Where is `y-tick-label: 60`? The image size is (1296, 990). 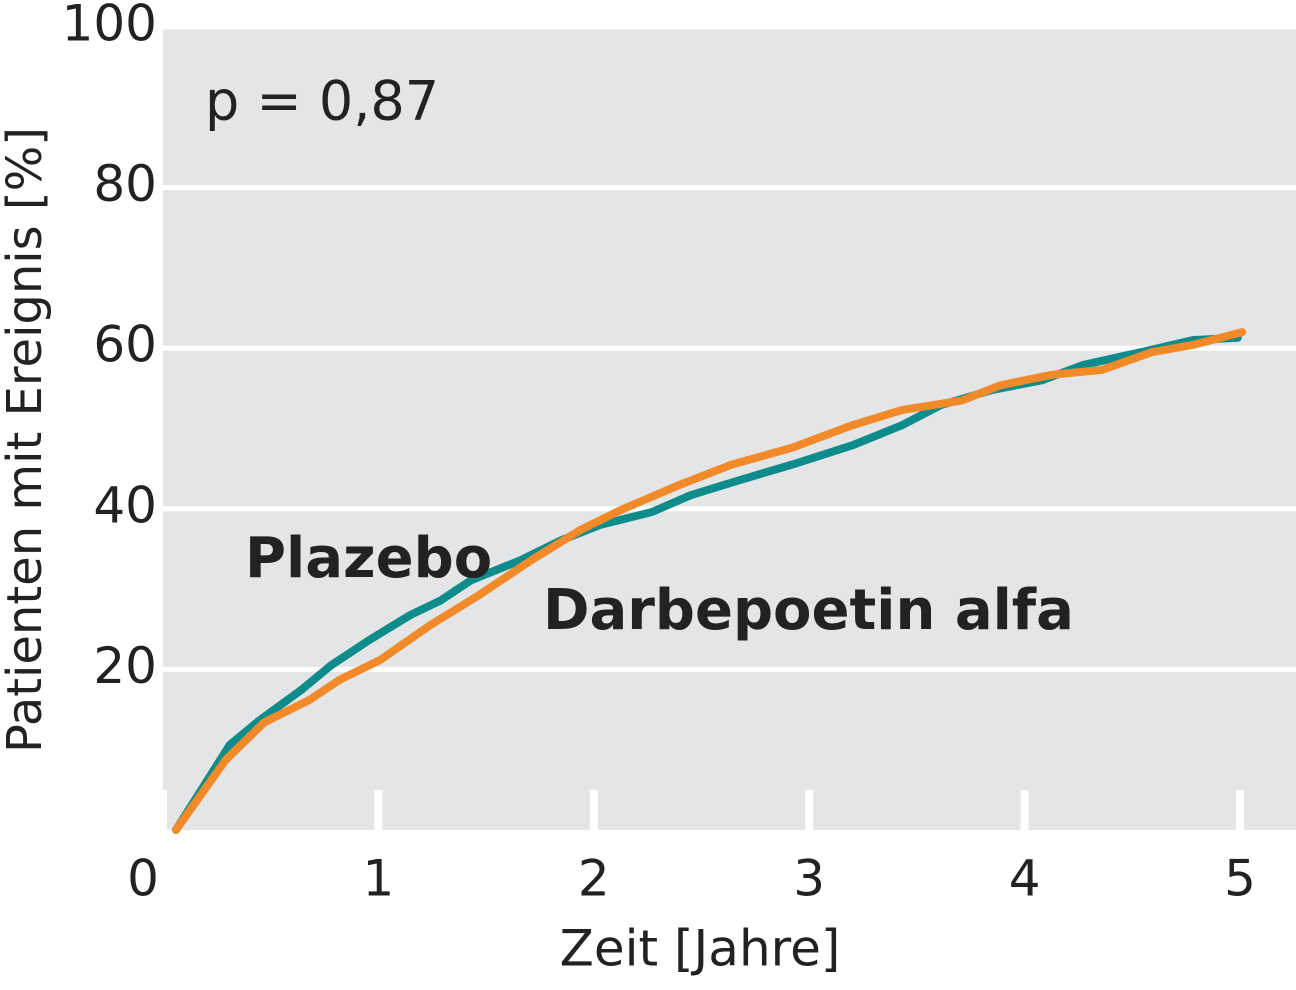 y-tick-label: 60 is located at coordinates (125, 345).